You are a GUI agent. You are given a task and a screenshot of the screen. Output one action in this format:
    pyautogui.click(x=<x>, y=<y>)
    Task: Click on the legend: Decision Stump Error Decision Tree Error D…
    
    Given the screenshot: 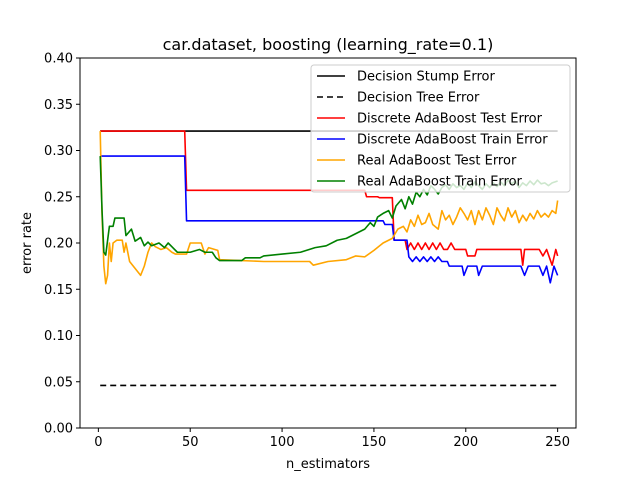 What is the action you would take?
    pyautogui.click(x=440, y=128)
    